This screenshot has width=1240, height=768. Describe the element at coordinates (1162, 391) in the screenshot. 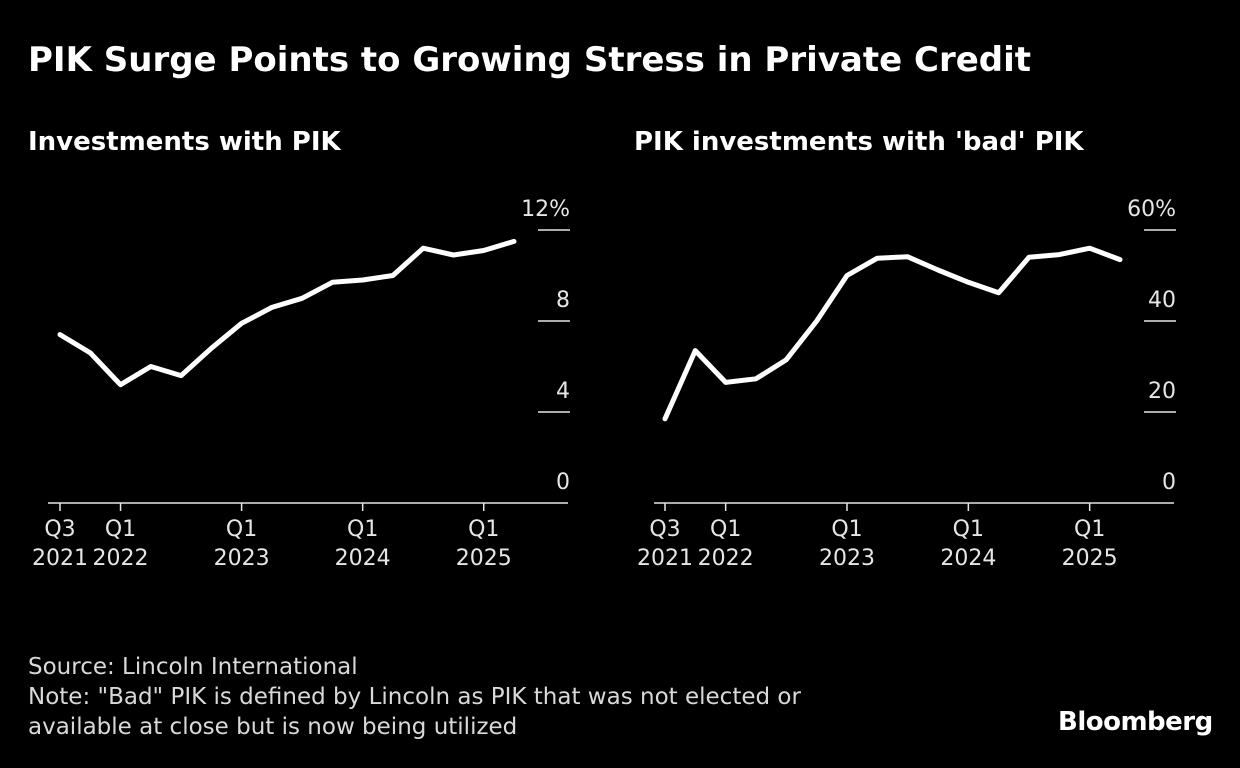

I see `y-tick-label: 20` at that location.